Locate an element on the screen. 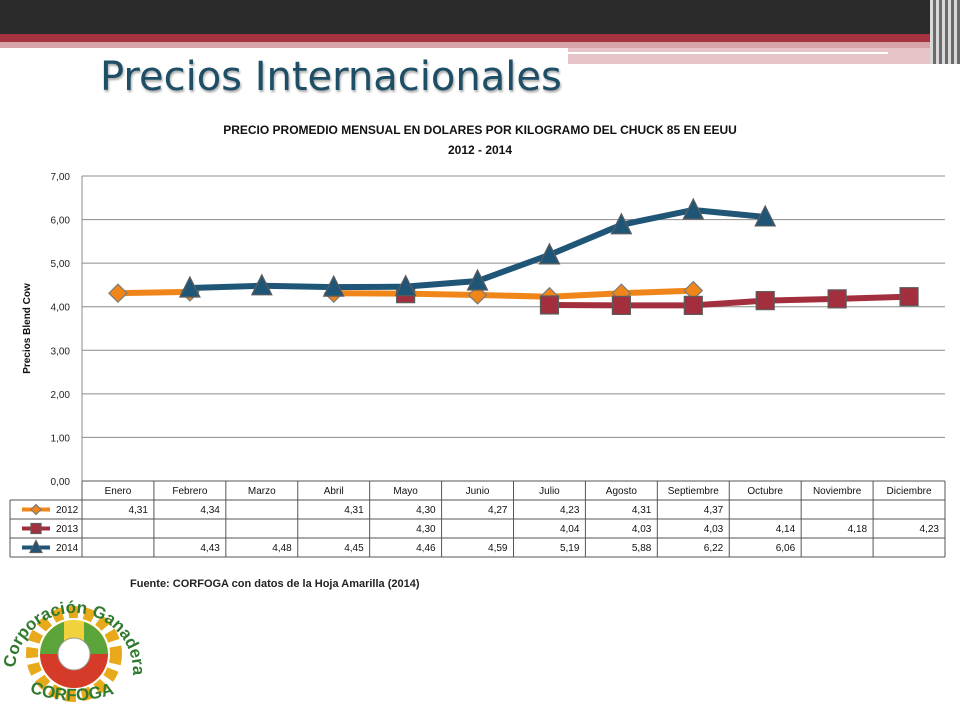  table-cell-value: 4,59 is located at coordinates (498, 548).